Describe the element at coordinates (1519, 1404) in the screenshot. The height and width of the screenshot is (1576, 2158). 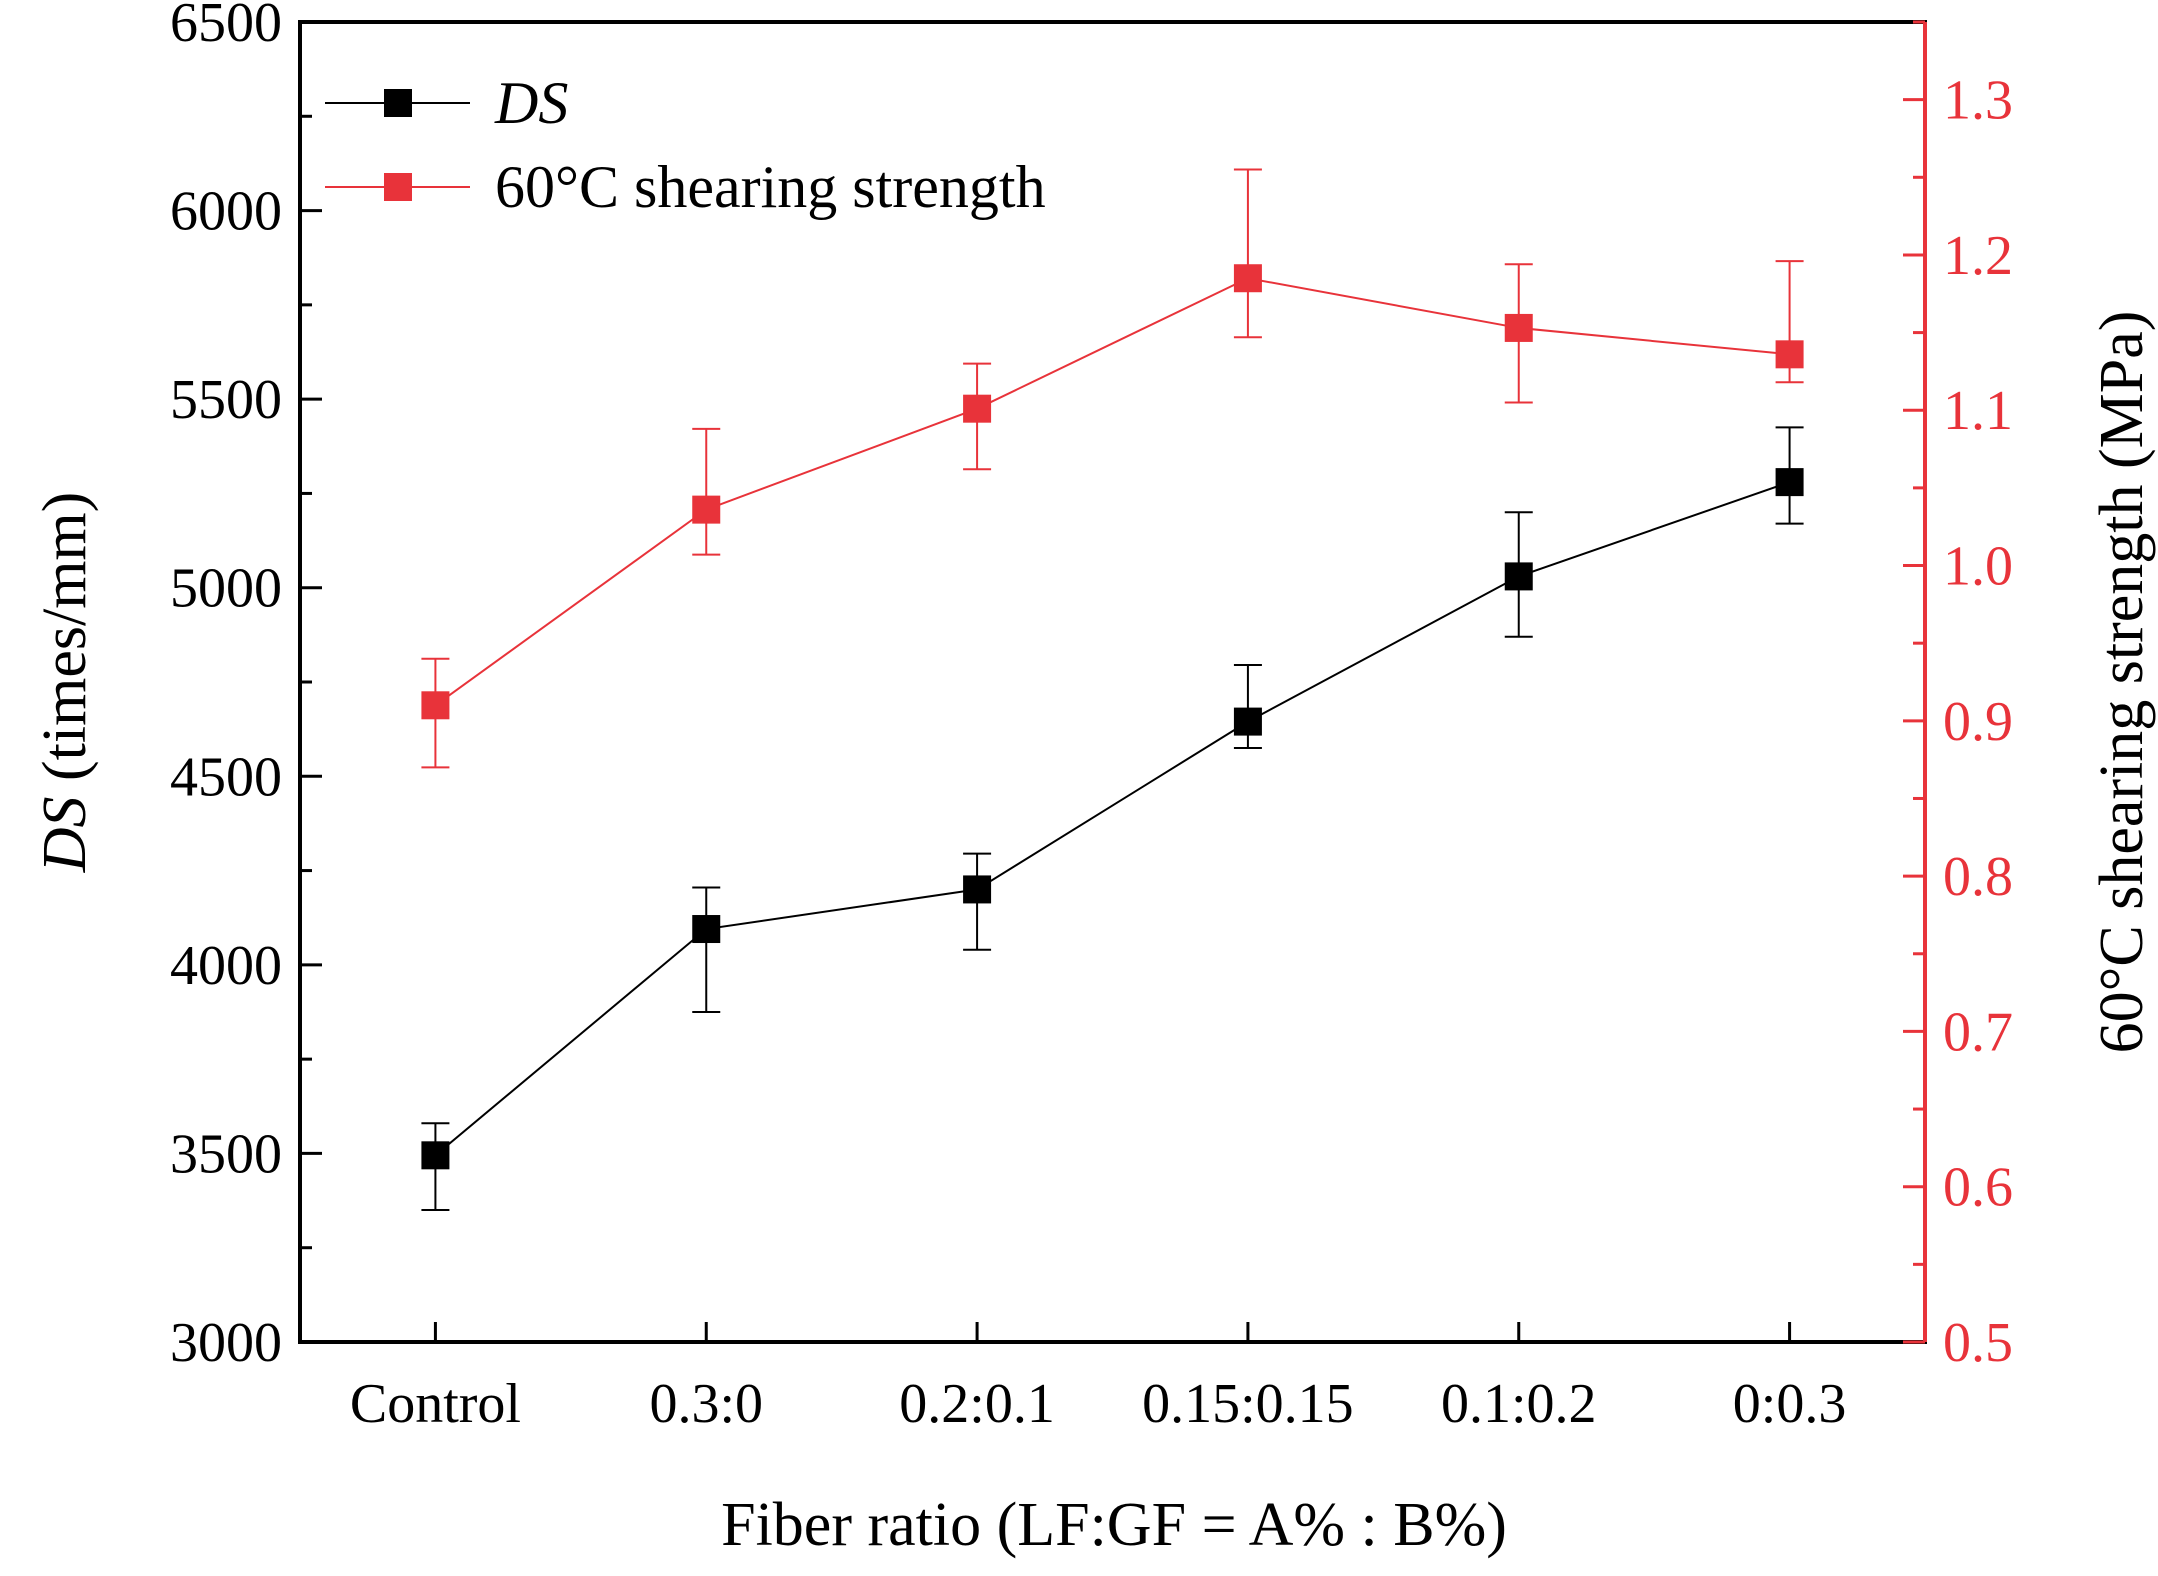
I see `x-tick-label: 0.1:0.2` at that location.